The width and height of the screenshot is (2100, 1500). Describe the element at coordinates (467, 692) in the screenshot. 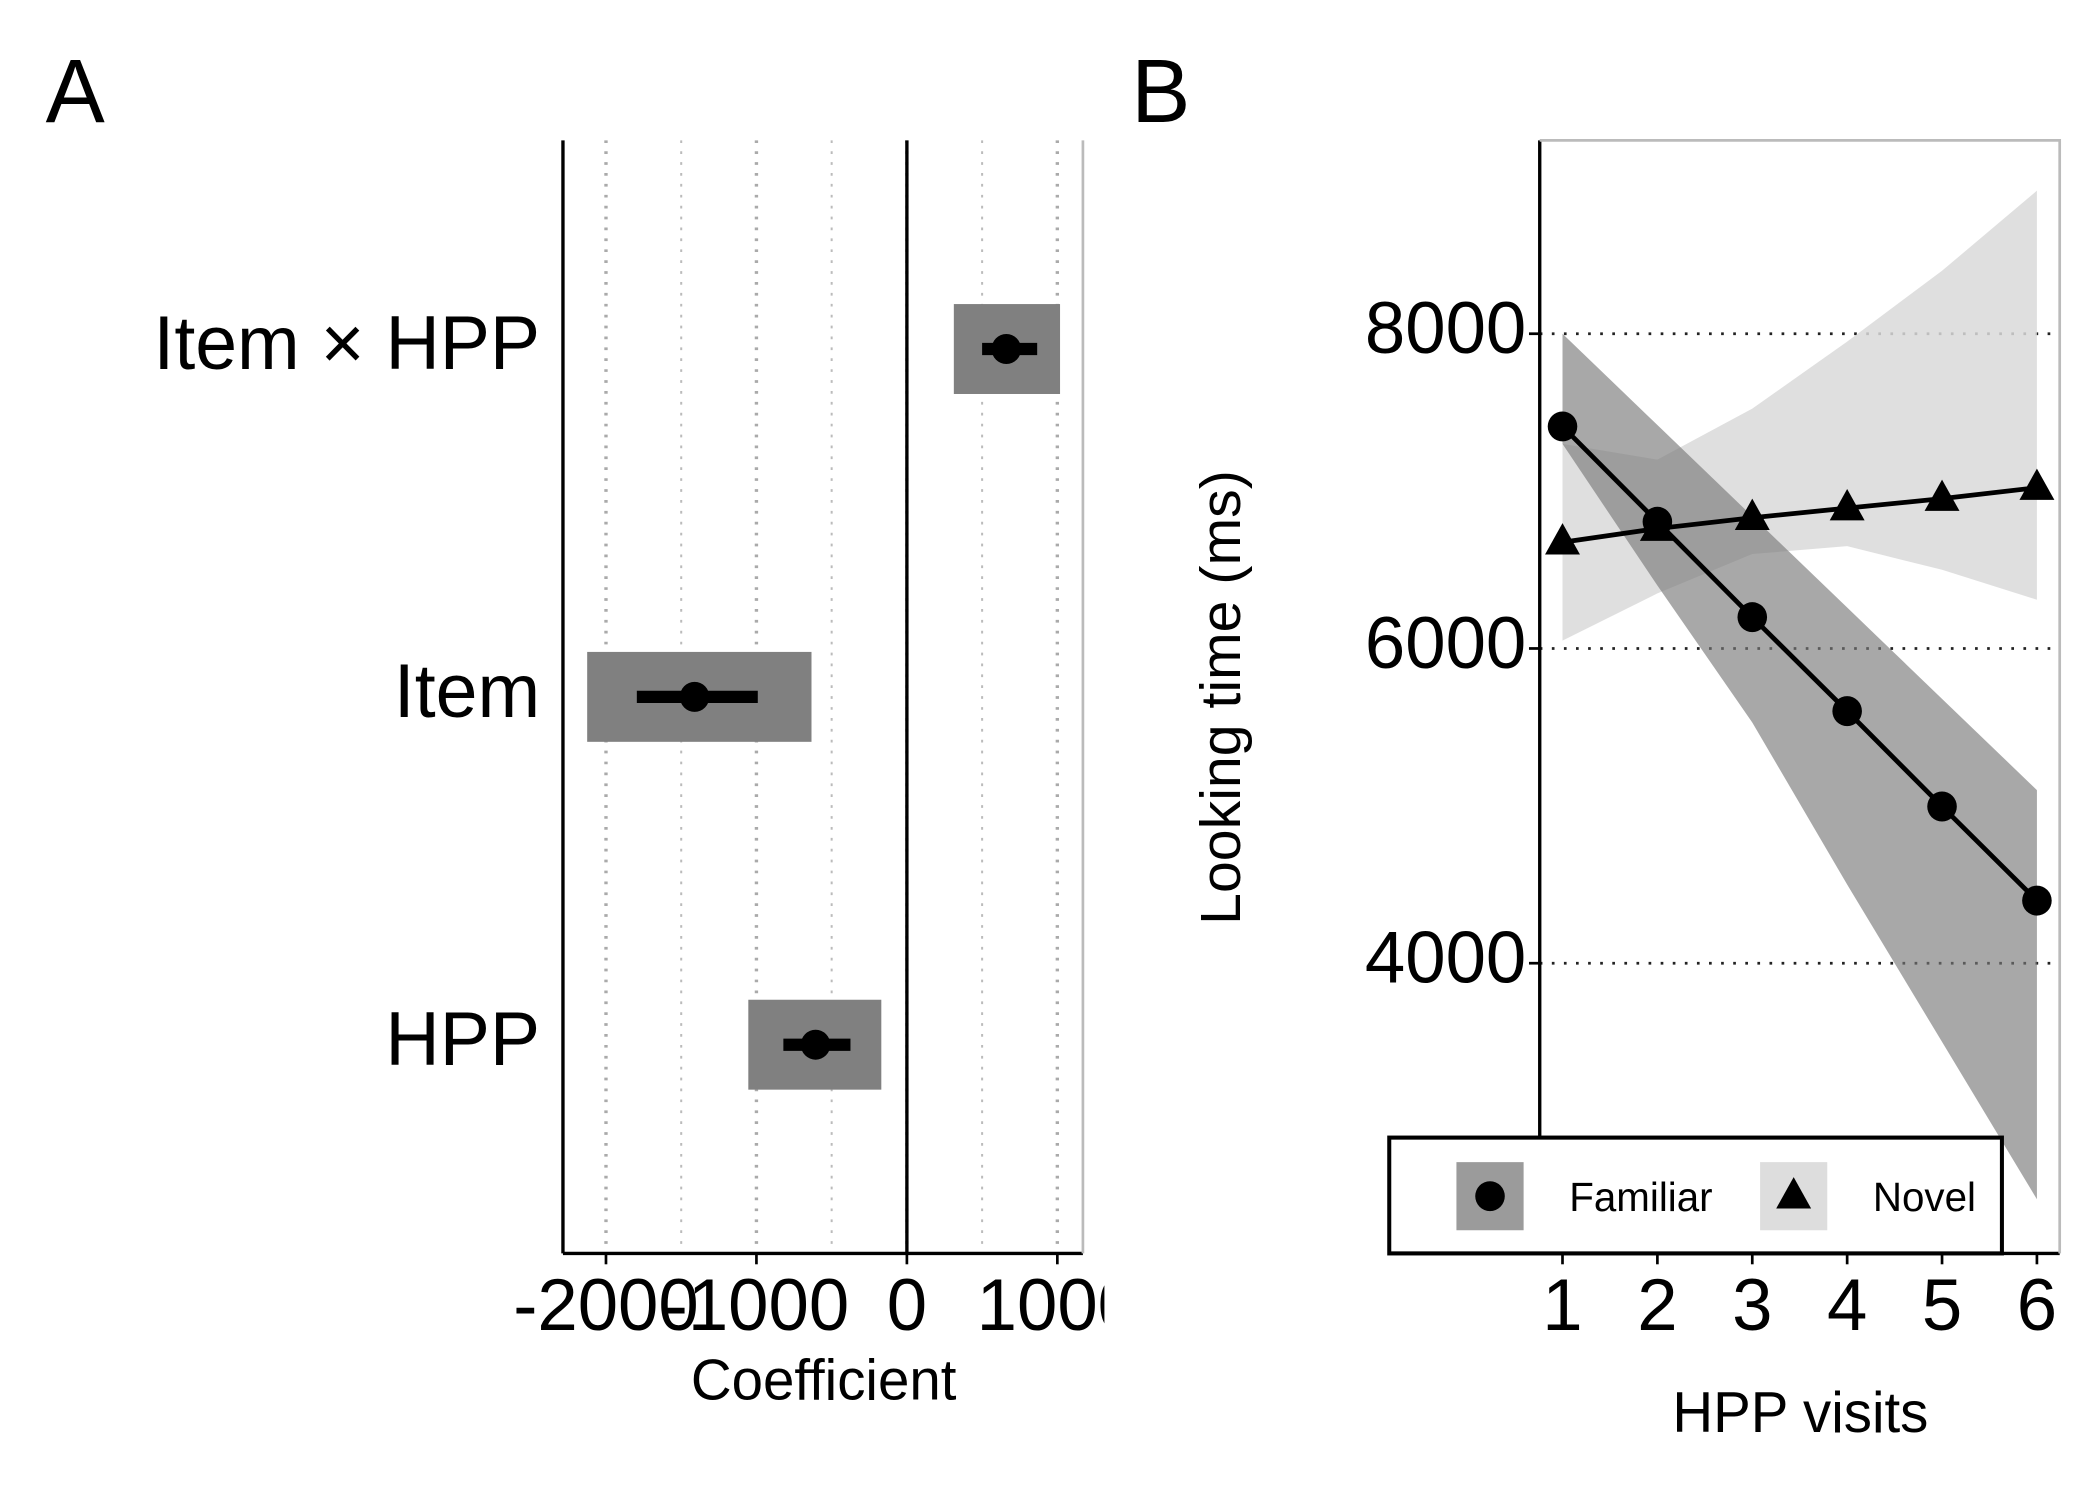

I see `category-label: Item` at that location.